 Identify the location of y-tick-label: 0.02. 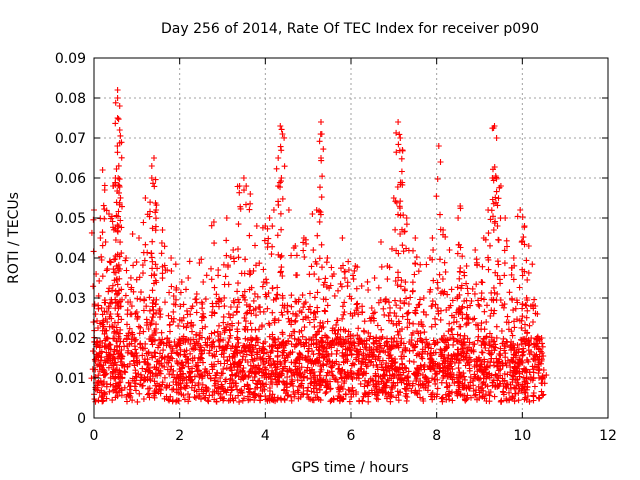
(70, 339).